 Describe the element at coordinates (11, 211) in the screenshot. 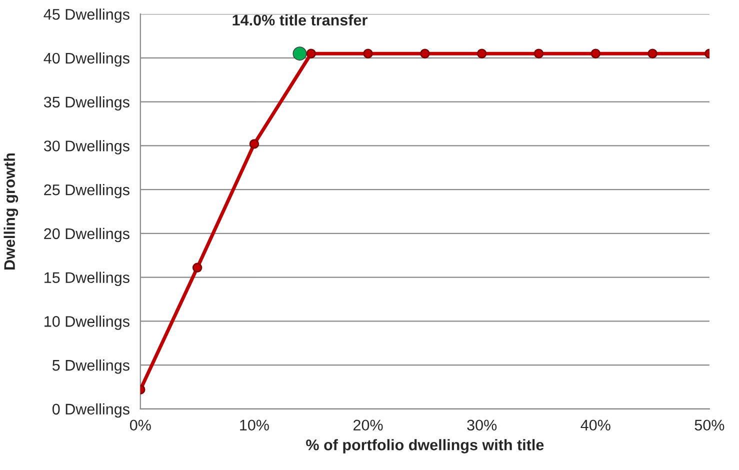

I see `y-axis-title: Dwelling growth` at that location.